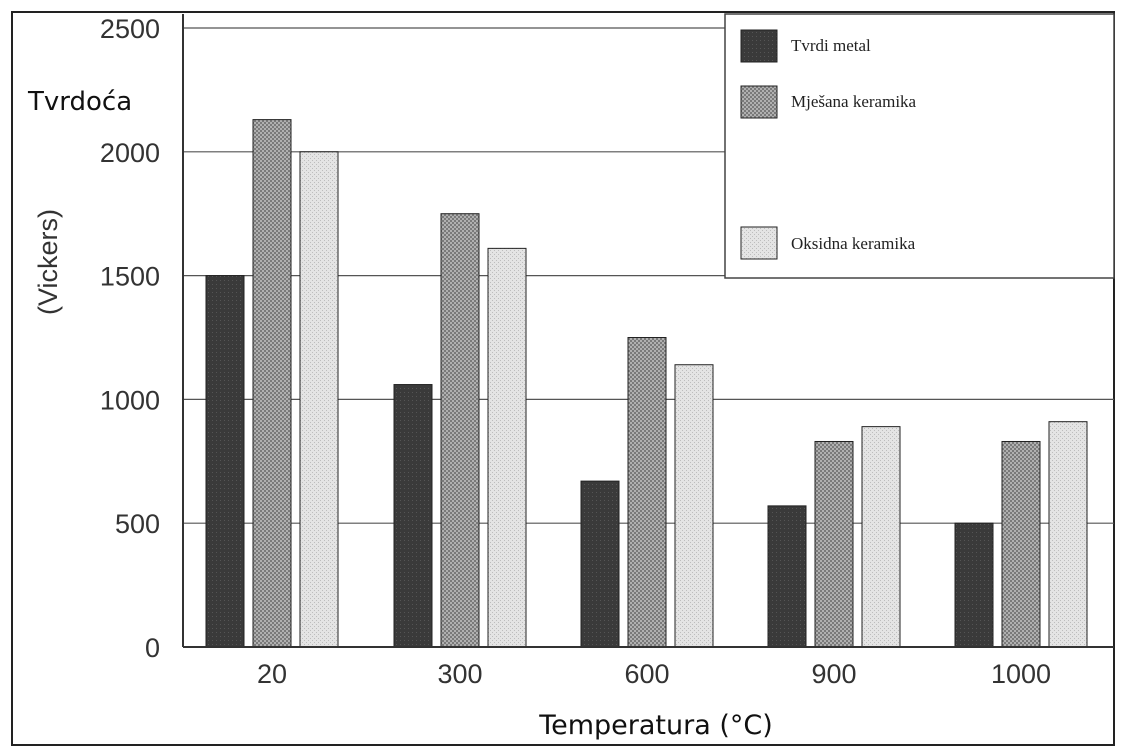  What do you see at coordinates (130, 29) in the screenshot?
I see `y-tick-label-2500: 2500` at bounding box center [130, 29].